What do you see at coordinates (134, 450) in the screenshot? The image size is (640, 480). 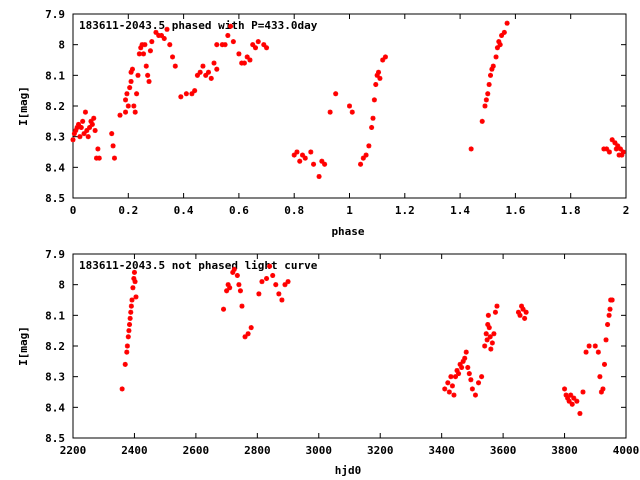 I see `unphased-x-tick-label: 2400` at bounding box center [134, 450].